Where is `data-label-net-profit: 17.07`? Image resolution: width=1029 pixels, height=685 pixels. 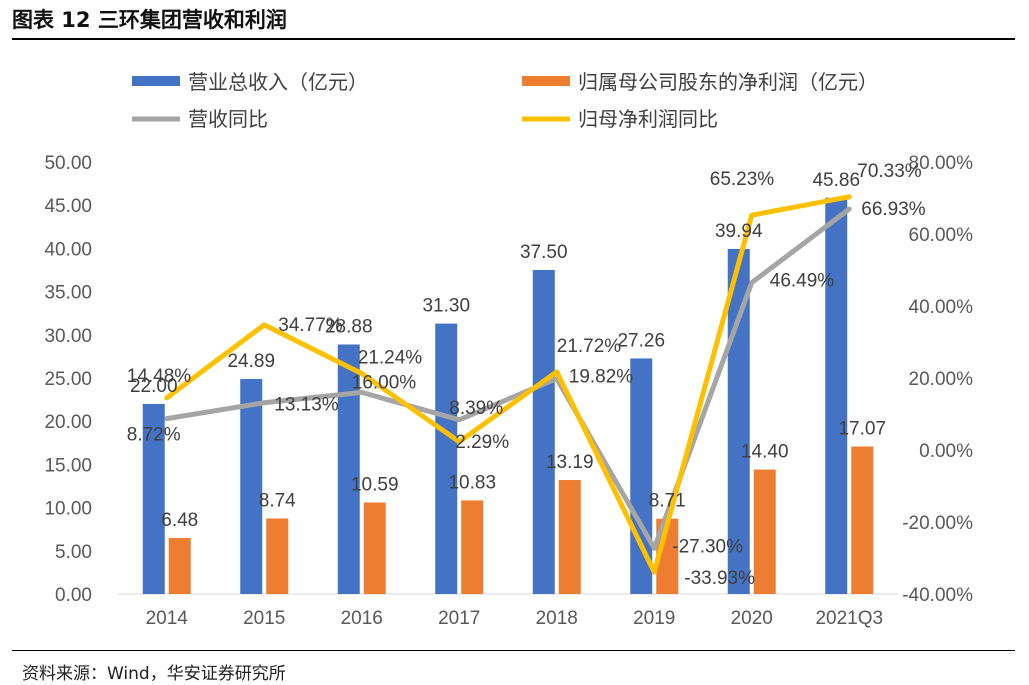 data-label-net-profit: 17.07 is located at coordinates (862, 429).